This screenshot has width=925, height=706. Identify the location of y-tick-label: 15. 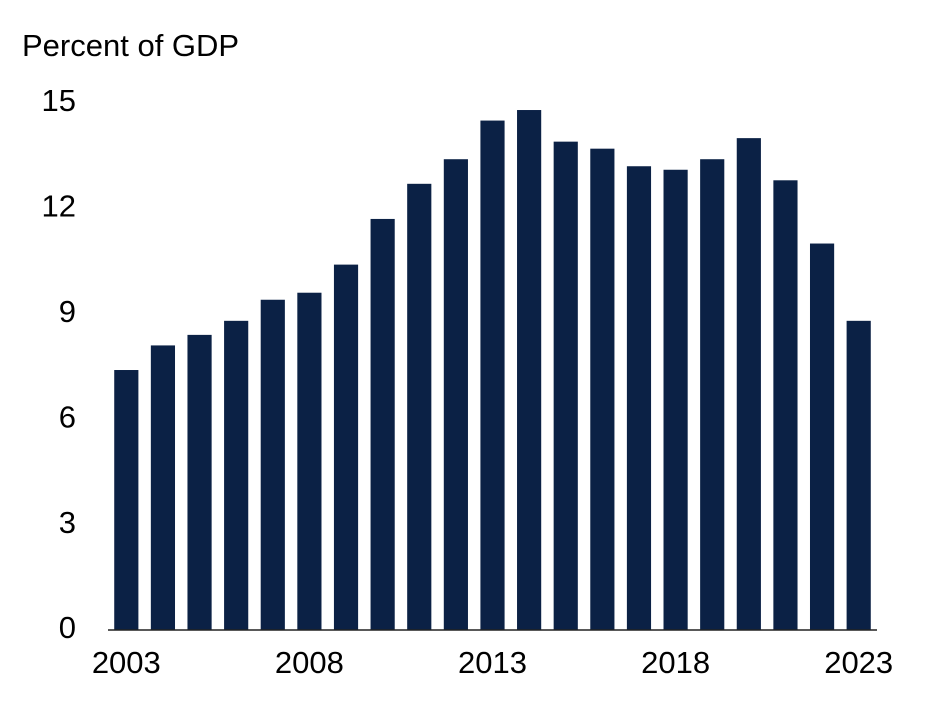
(59, 100).